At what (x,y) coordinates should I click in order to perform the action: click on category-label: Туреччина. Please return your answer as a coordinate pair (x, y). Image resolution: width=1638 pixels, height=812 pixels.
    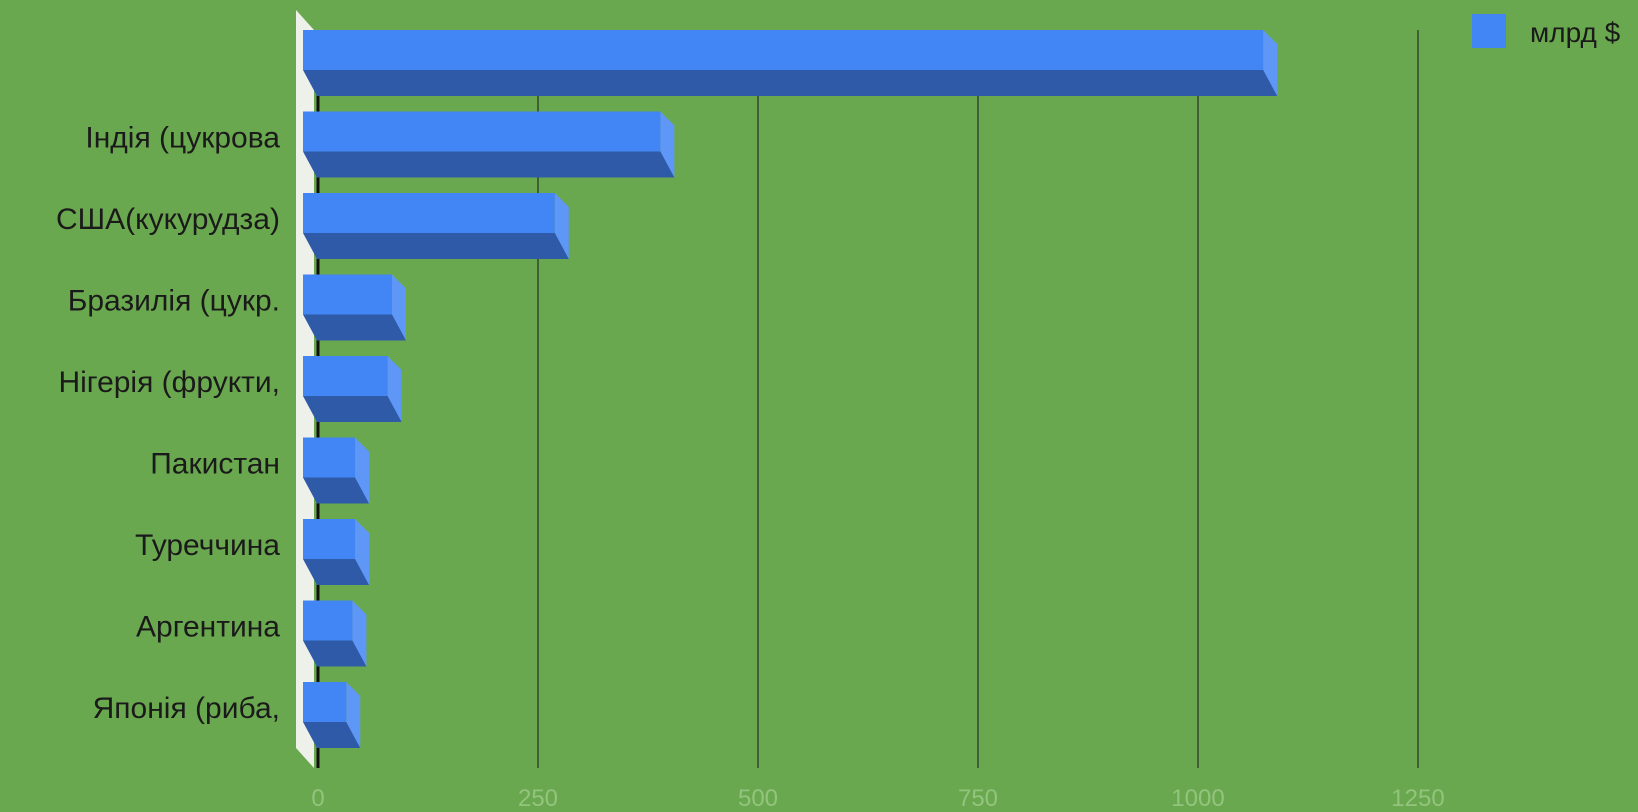
    Looking at the image, I should click on (207, 545).